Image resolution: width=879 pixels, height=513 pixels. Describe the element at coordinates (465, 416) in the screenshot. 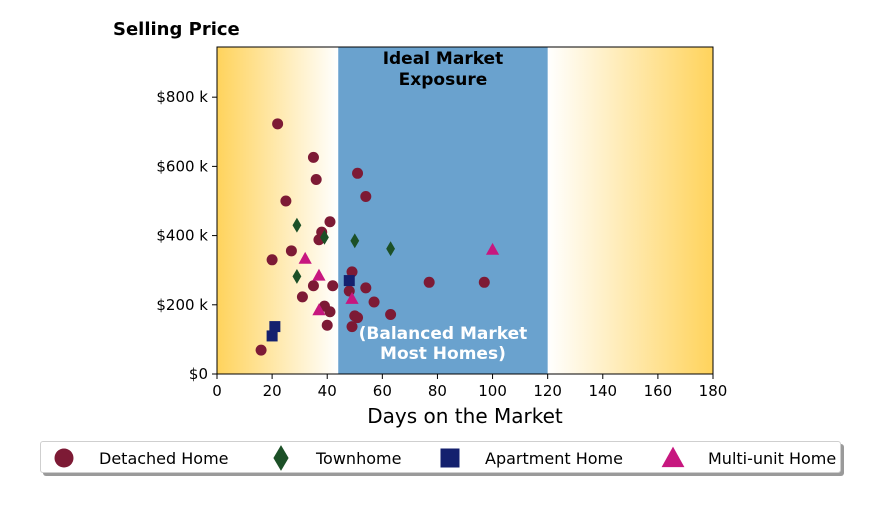

I see `x-axis-label: Days on the Market` at that location.